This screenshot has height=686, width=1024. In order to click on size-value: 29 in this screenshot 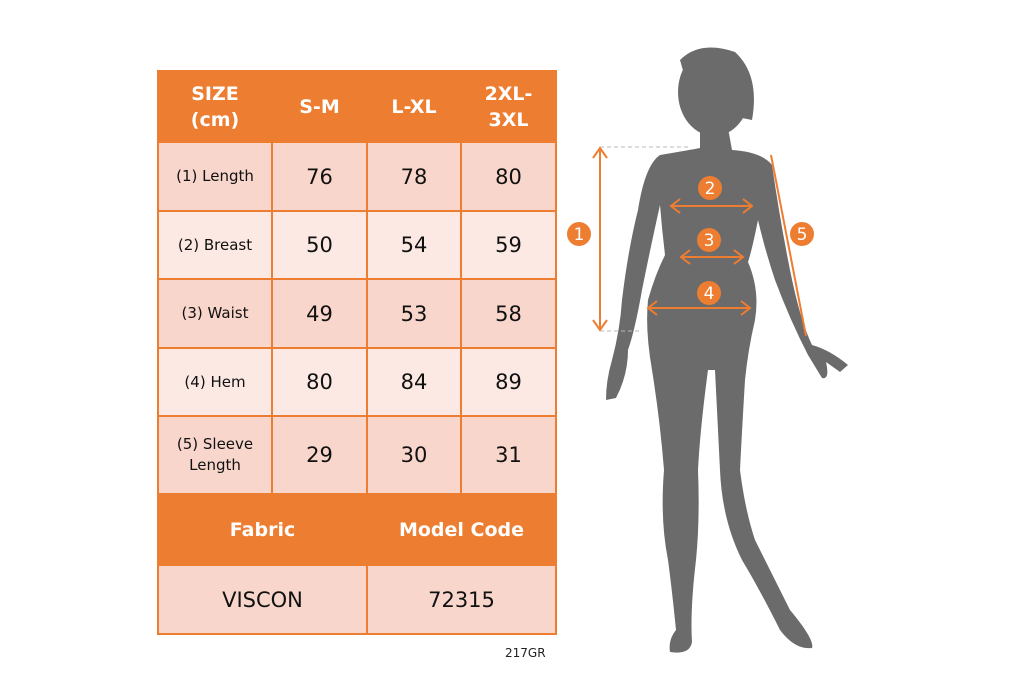, I will do `click(319, 455)`.